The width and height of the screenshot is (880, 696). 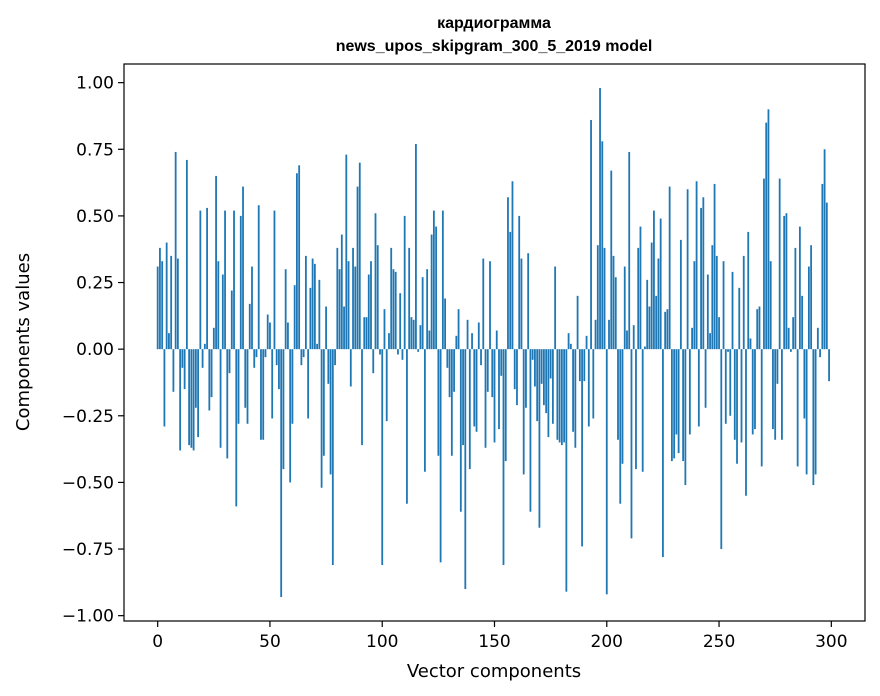 I want to click on y-tick-label: −1.00, so click(x=88, y=617).